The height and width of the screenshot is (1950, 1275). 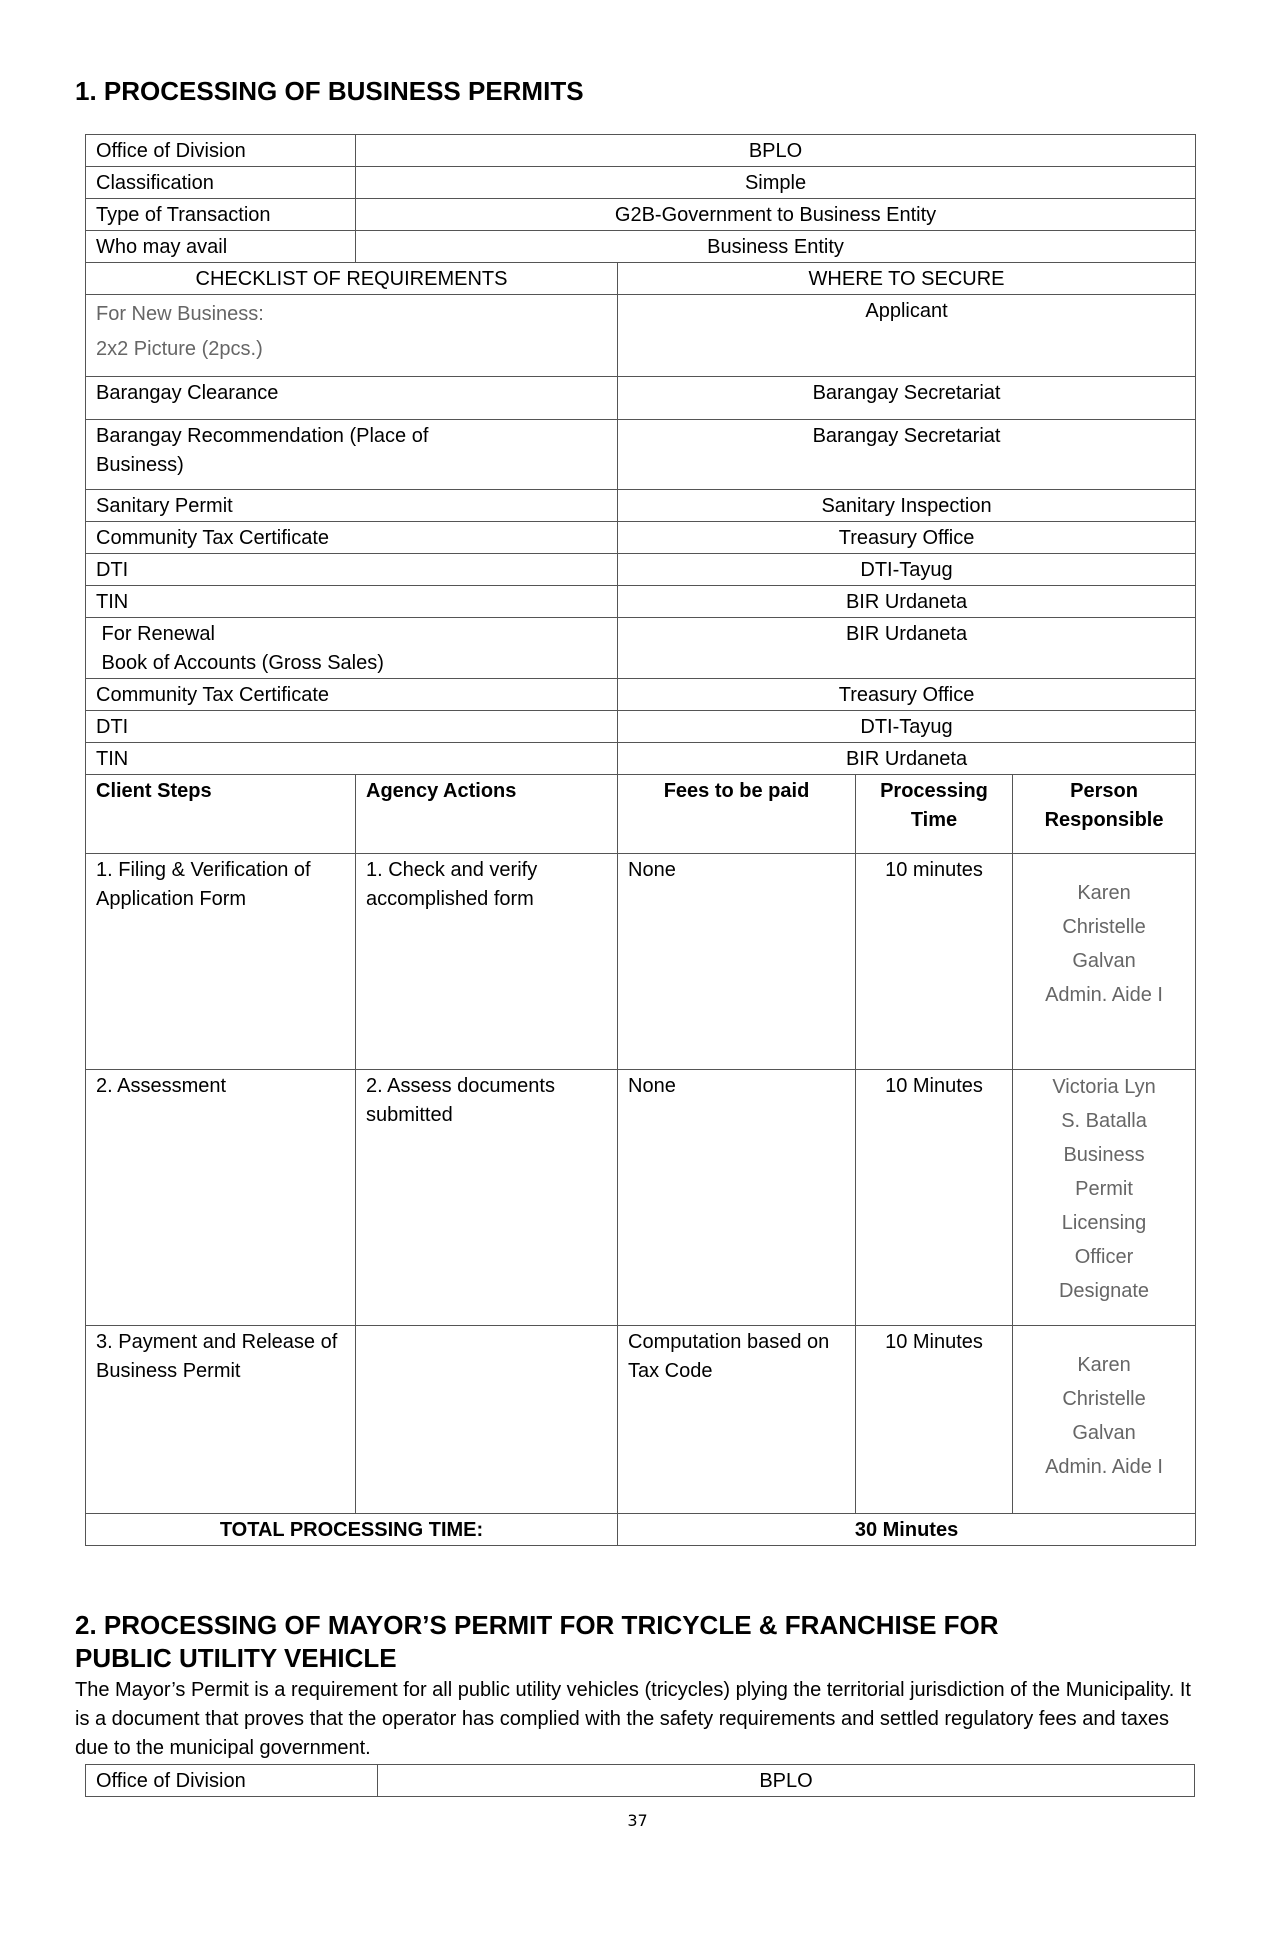 What do you see at coordinates (112, 602) in the screenshot?
I see `requirement-text: TIN` at bounding box center [112, 602].